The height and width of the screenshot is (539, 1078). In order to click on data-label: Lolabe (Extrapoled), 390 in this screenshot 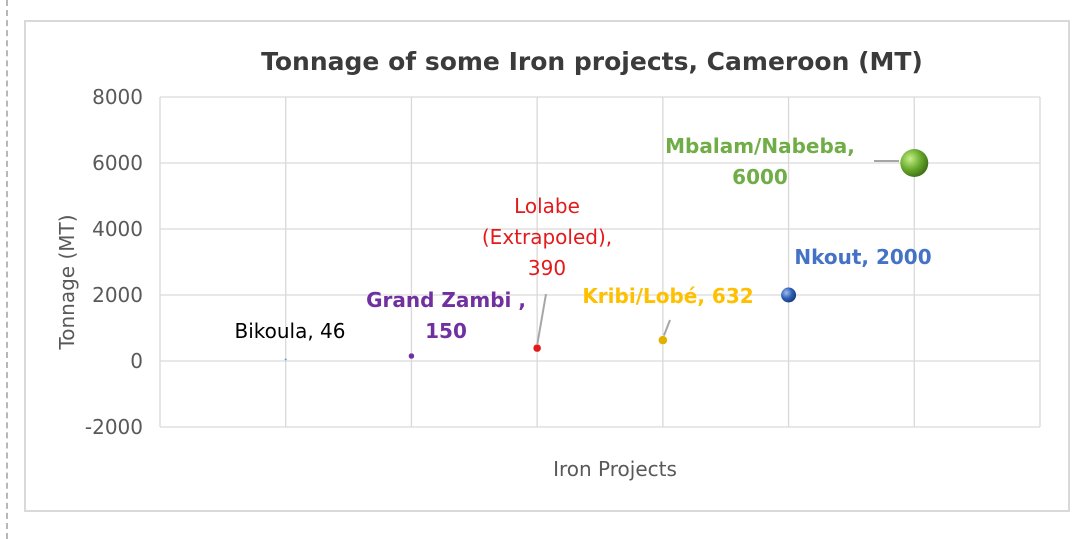, I will do `click(547, 237)`.